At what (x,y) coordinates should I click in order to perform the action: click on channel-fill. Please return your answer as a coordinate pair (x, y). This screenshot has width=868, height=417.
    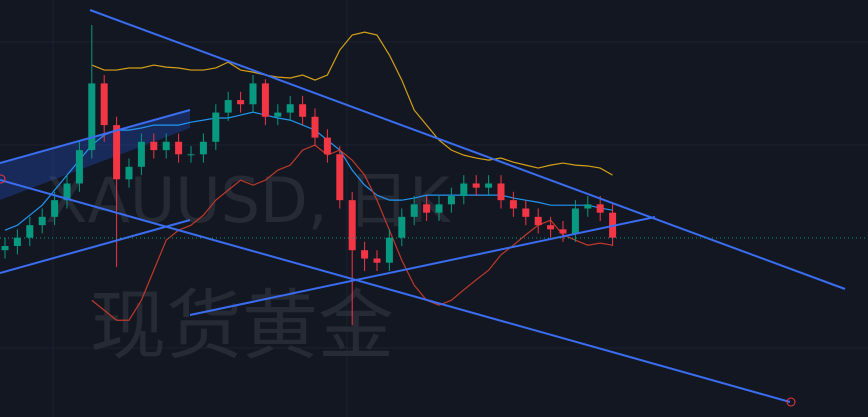
    Looking at the image, I should click on (95, 155).